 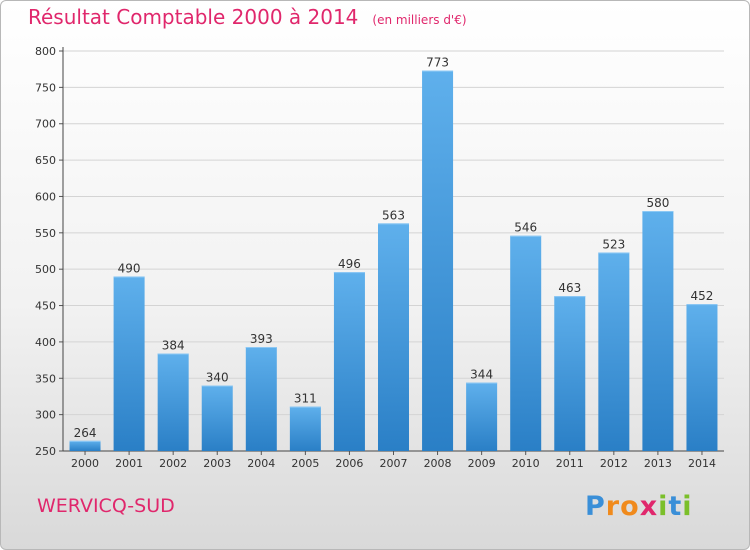 What do you see at coordinates (217, 378) in the screenshot?
I see `data-label-2003: 340` at bounding box center [217, 378].